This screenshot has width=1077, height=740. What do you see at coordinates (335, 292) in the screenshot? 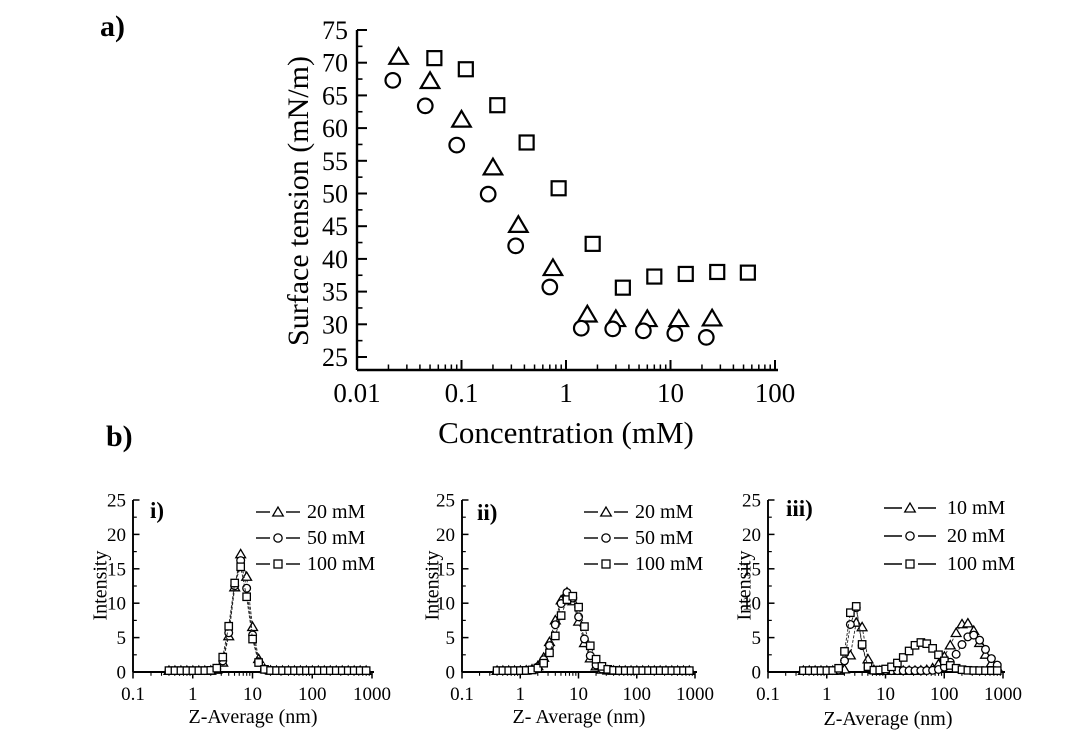
I see `y-tick-label: 35` at bounding box center [335, 292].